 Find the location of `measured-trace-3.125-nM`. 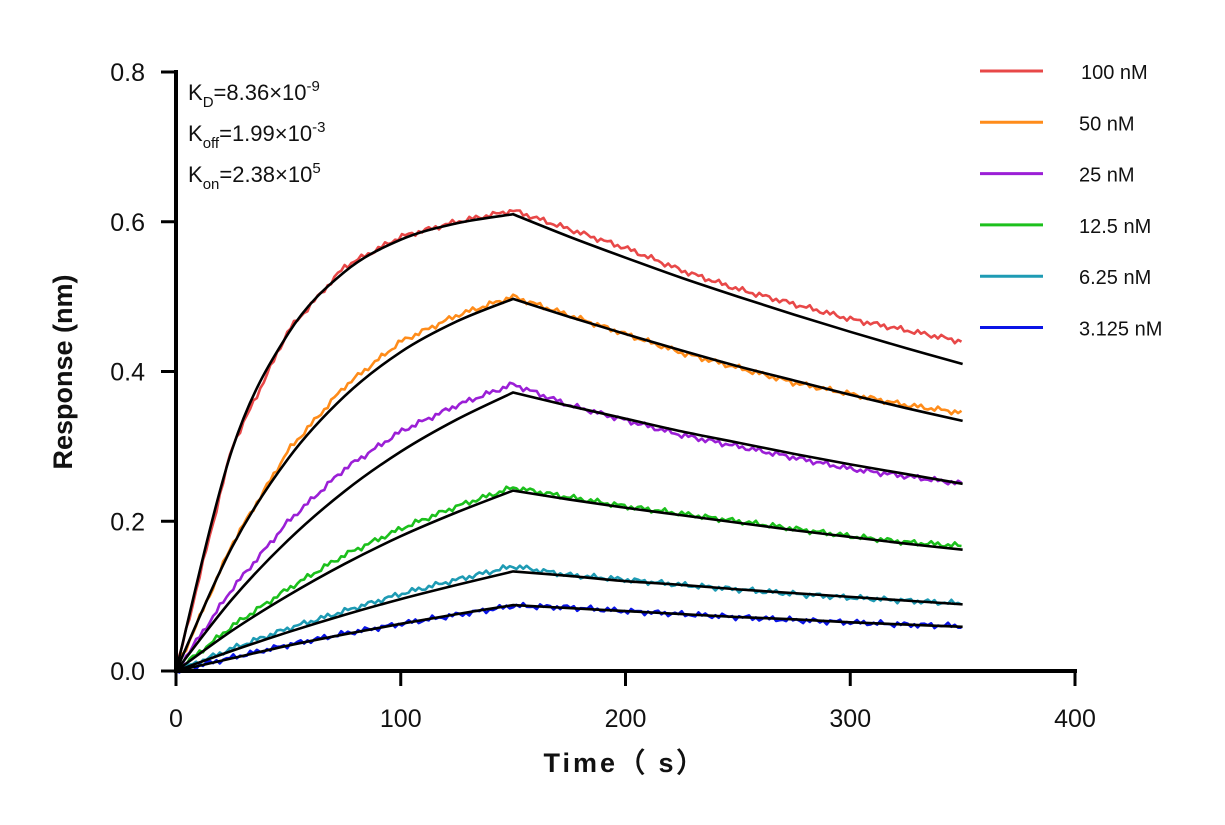

measured-trace-3.125-nM is located at coordinates (568, 637).